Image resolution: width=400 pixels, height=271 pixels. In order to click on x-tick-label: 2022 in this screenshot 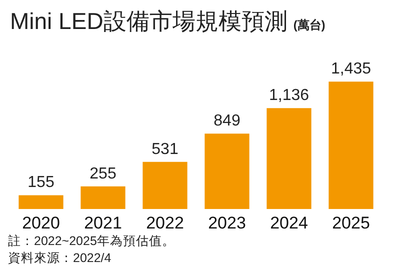, I will do `click(165, 223)`.